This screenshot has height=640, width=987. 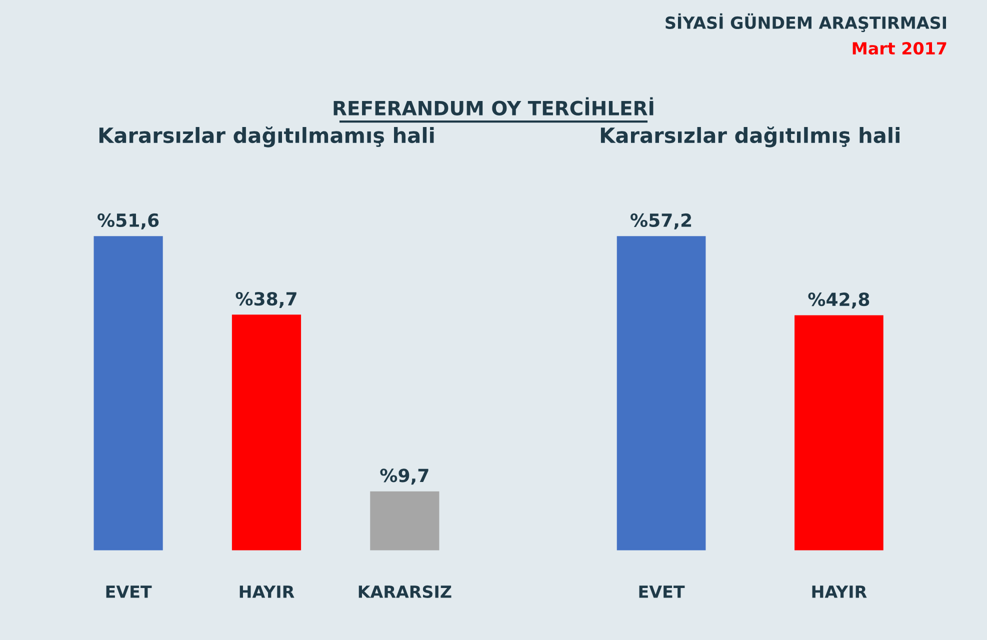 I want to click on data-label: %9,7, so click(x=404, y=476).